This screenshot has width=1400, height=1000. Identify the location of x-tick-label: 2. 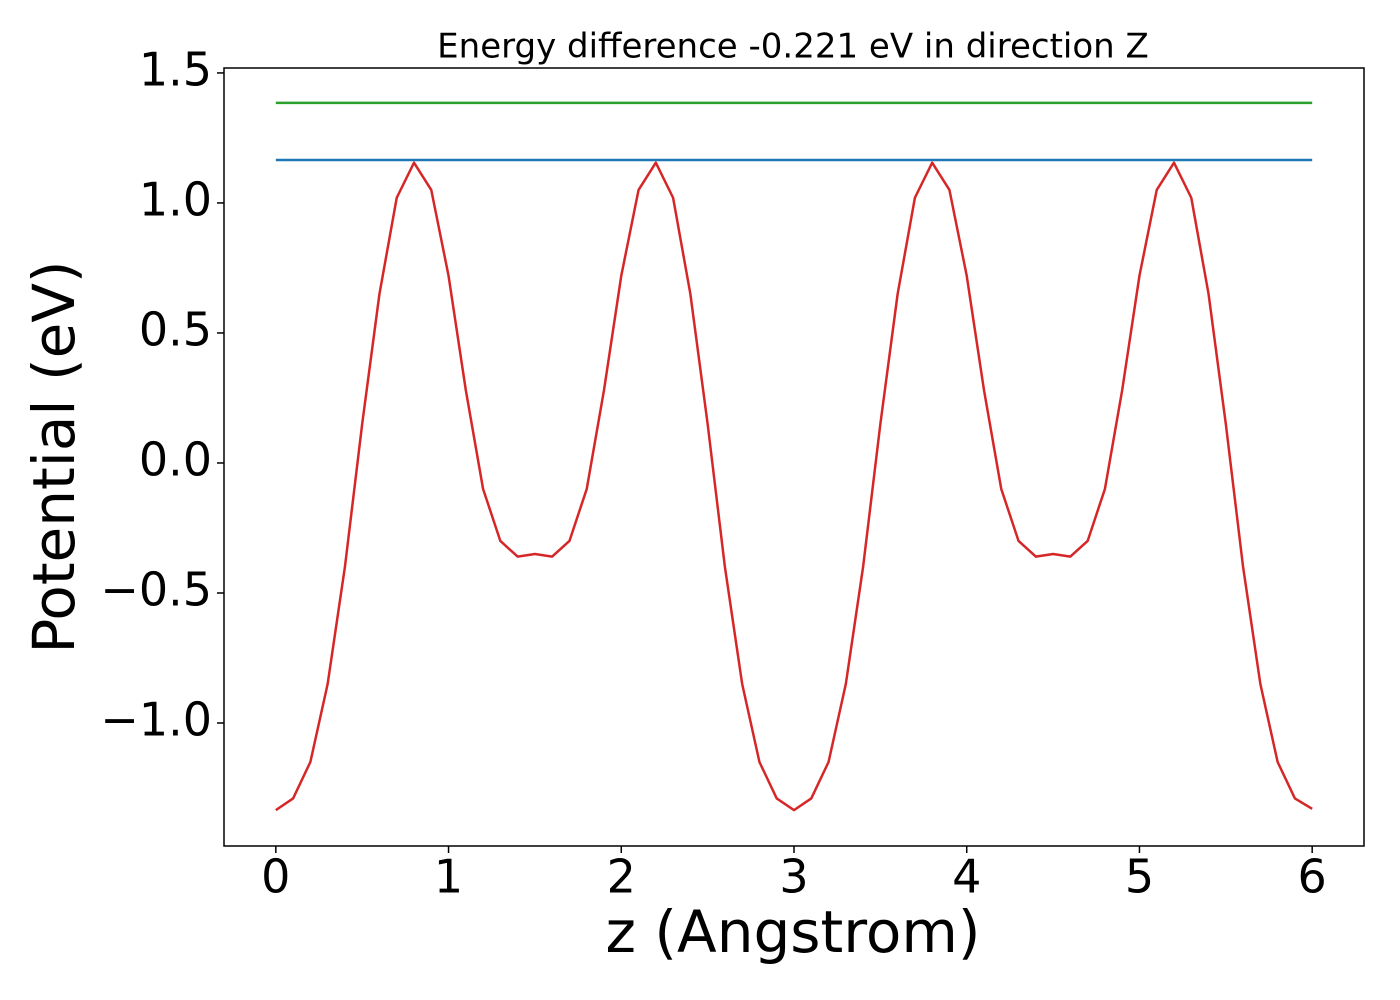
(621, 877).